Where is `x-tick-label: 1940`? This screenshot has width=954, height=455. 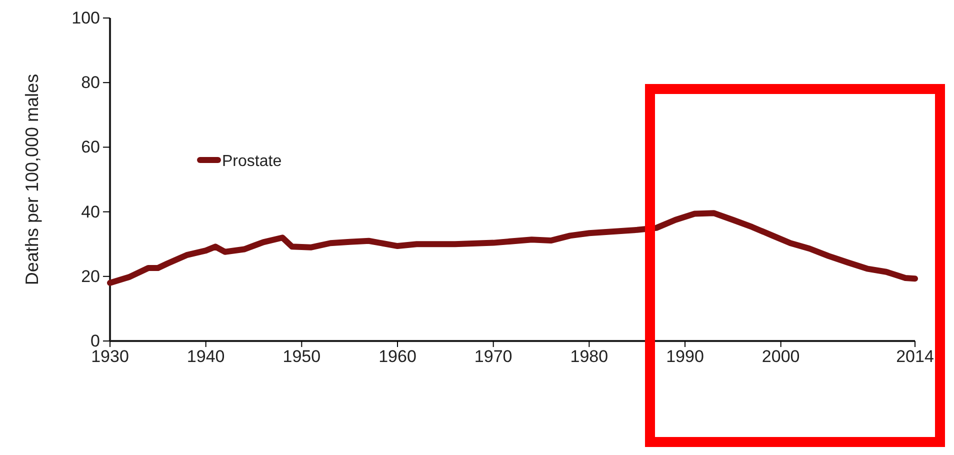 x-tick-label: 1940 is located at coordinates (205, 356).